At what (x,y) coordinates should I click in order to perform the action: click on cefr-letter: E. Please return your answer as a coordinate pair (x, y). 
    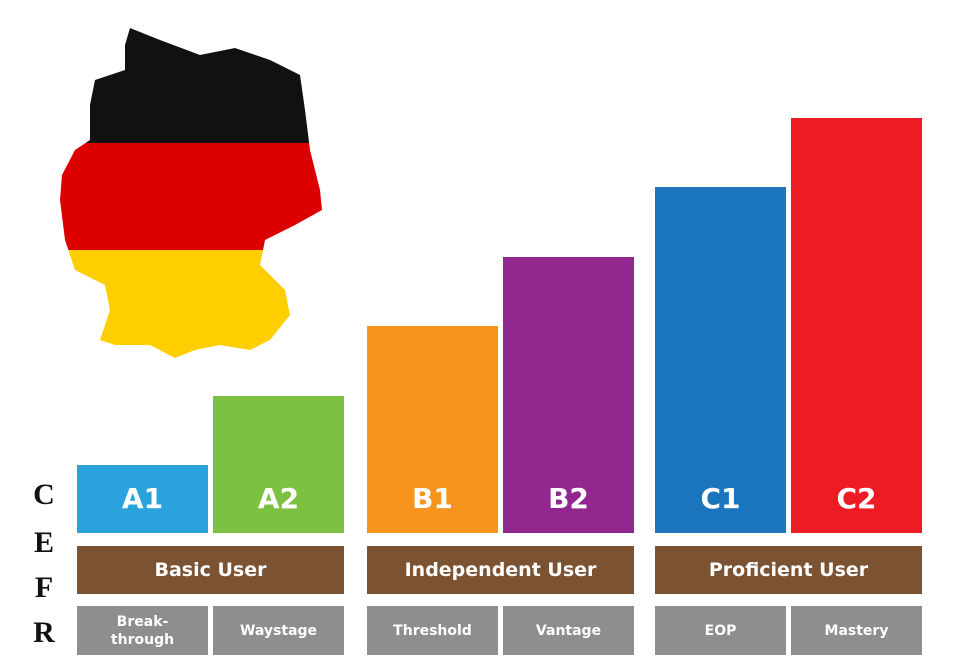
    Looking at the image, I should click on (43, 542).